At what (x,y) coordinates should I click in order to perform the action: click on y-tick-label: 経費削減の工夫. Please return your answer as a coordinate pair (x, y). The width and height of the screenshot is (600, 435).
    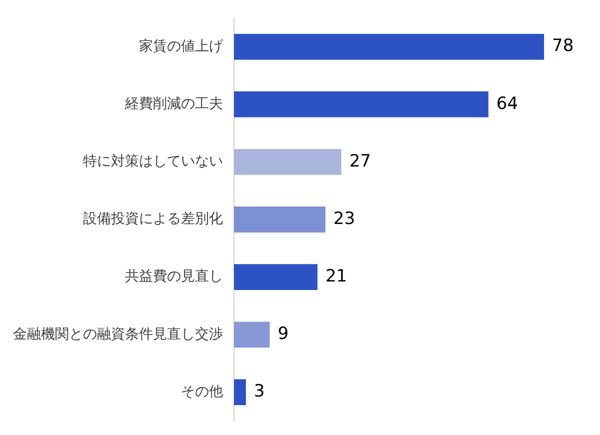
    Looking at the image, I should click on (173, 104).